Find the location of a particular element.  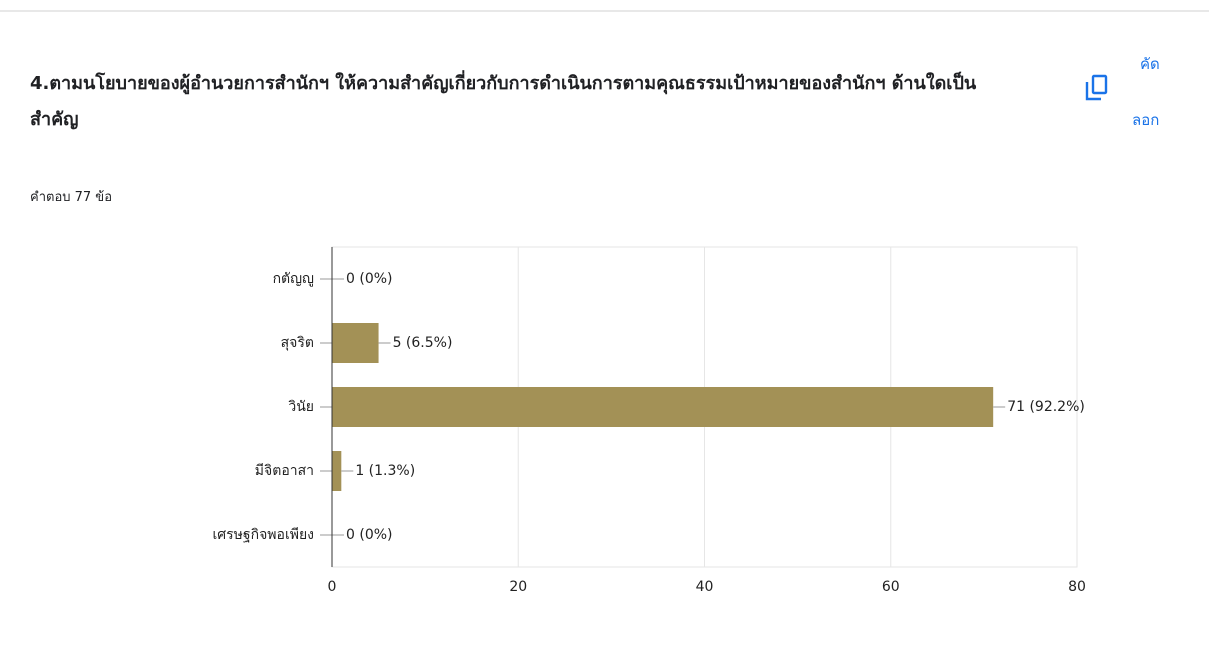

x-tick-label: 60 is located at coordinates (891, 587).